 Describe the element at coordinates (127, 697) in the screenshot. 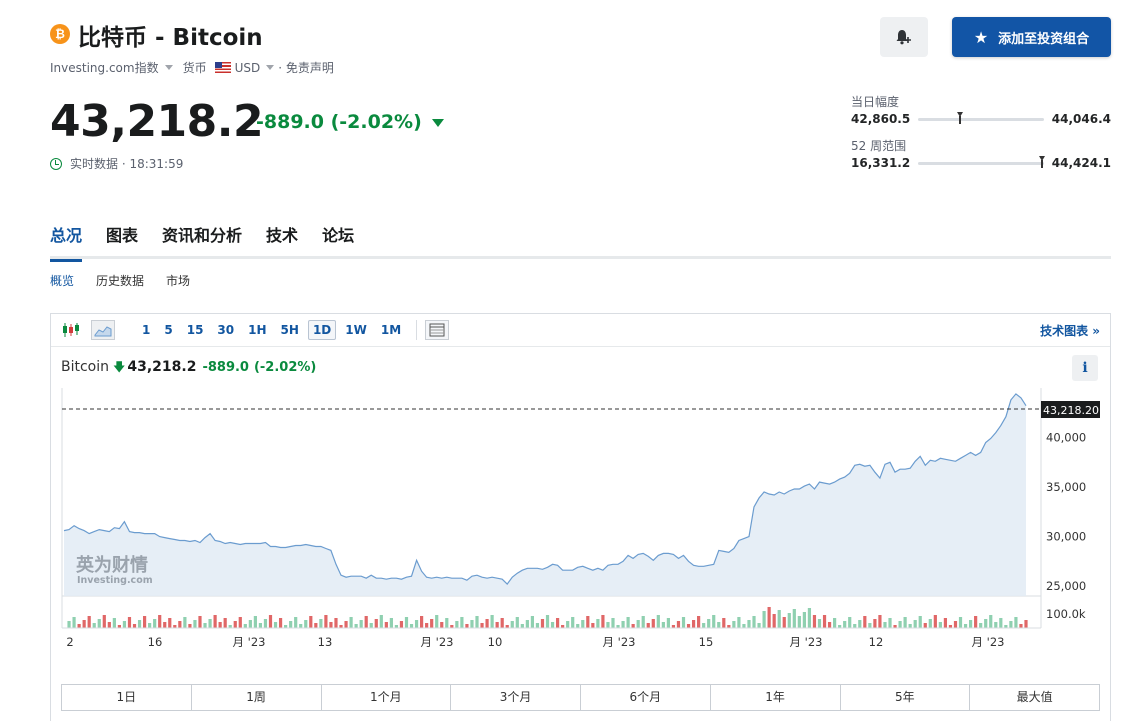

I see `period-1d: 1日` at that location.